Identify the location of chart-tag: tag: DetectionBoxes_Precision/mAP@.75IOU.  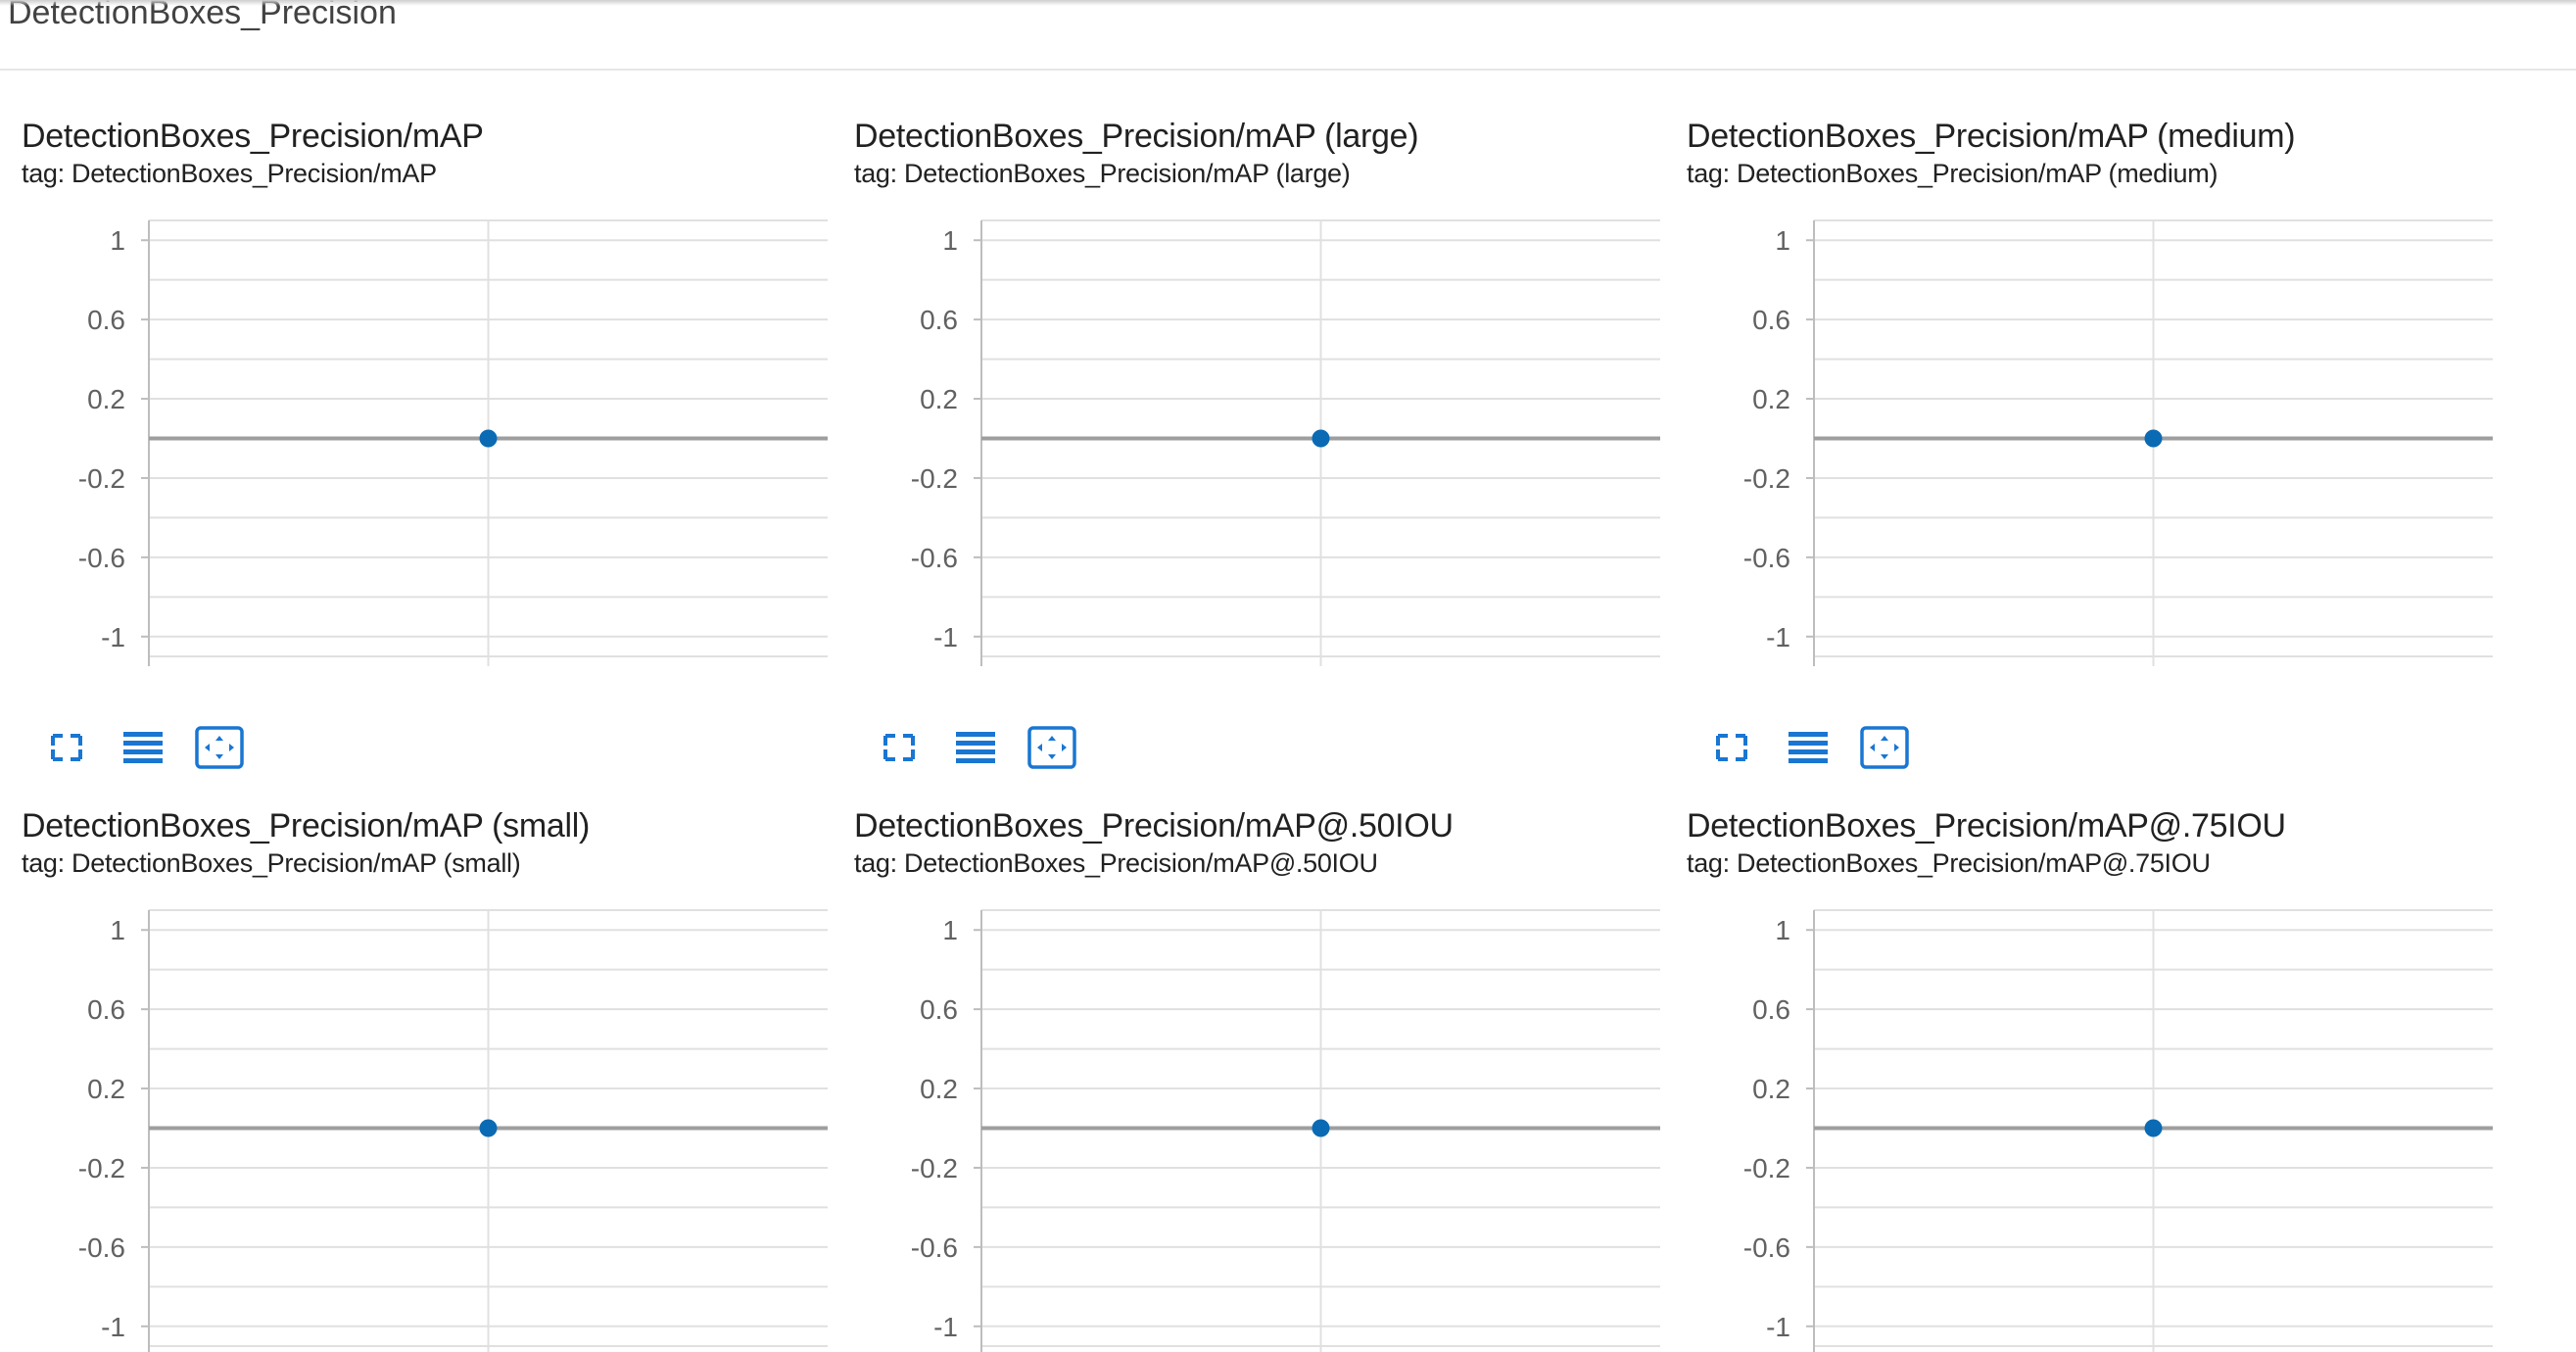
(1949, 863).